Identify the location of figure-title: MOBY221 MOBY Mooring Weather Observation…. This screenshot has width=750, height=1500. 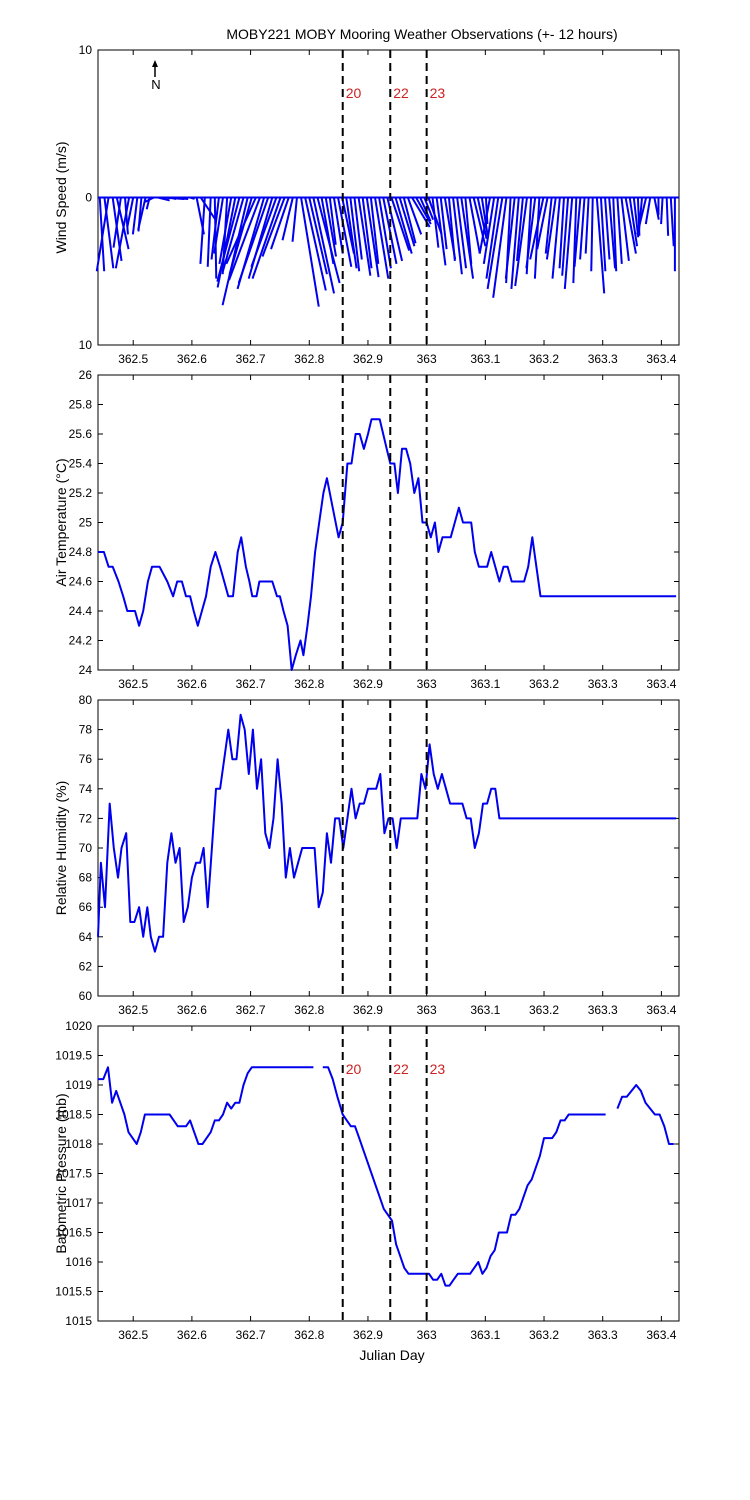
(421, 34).